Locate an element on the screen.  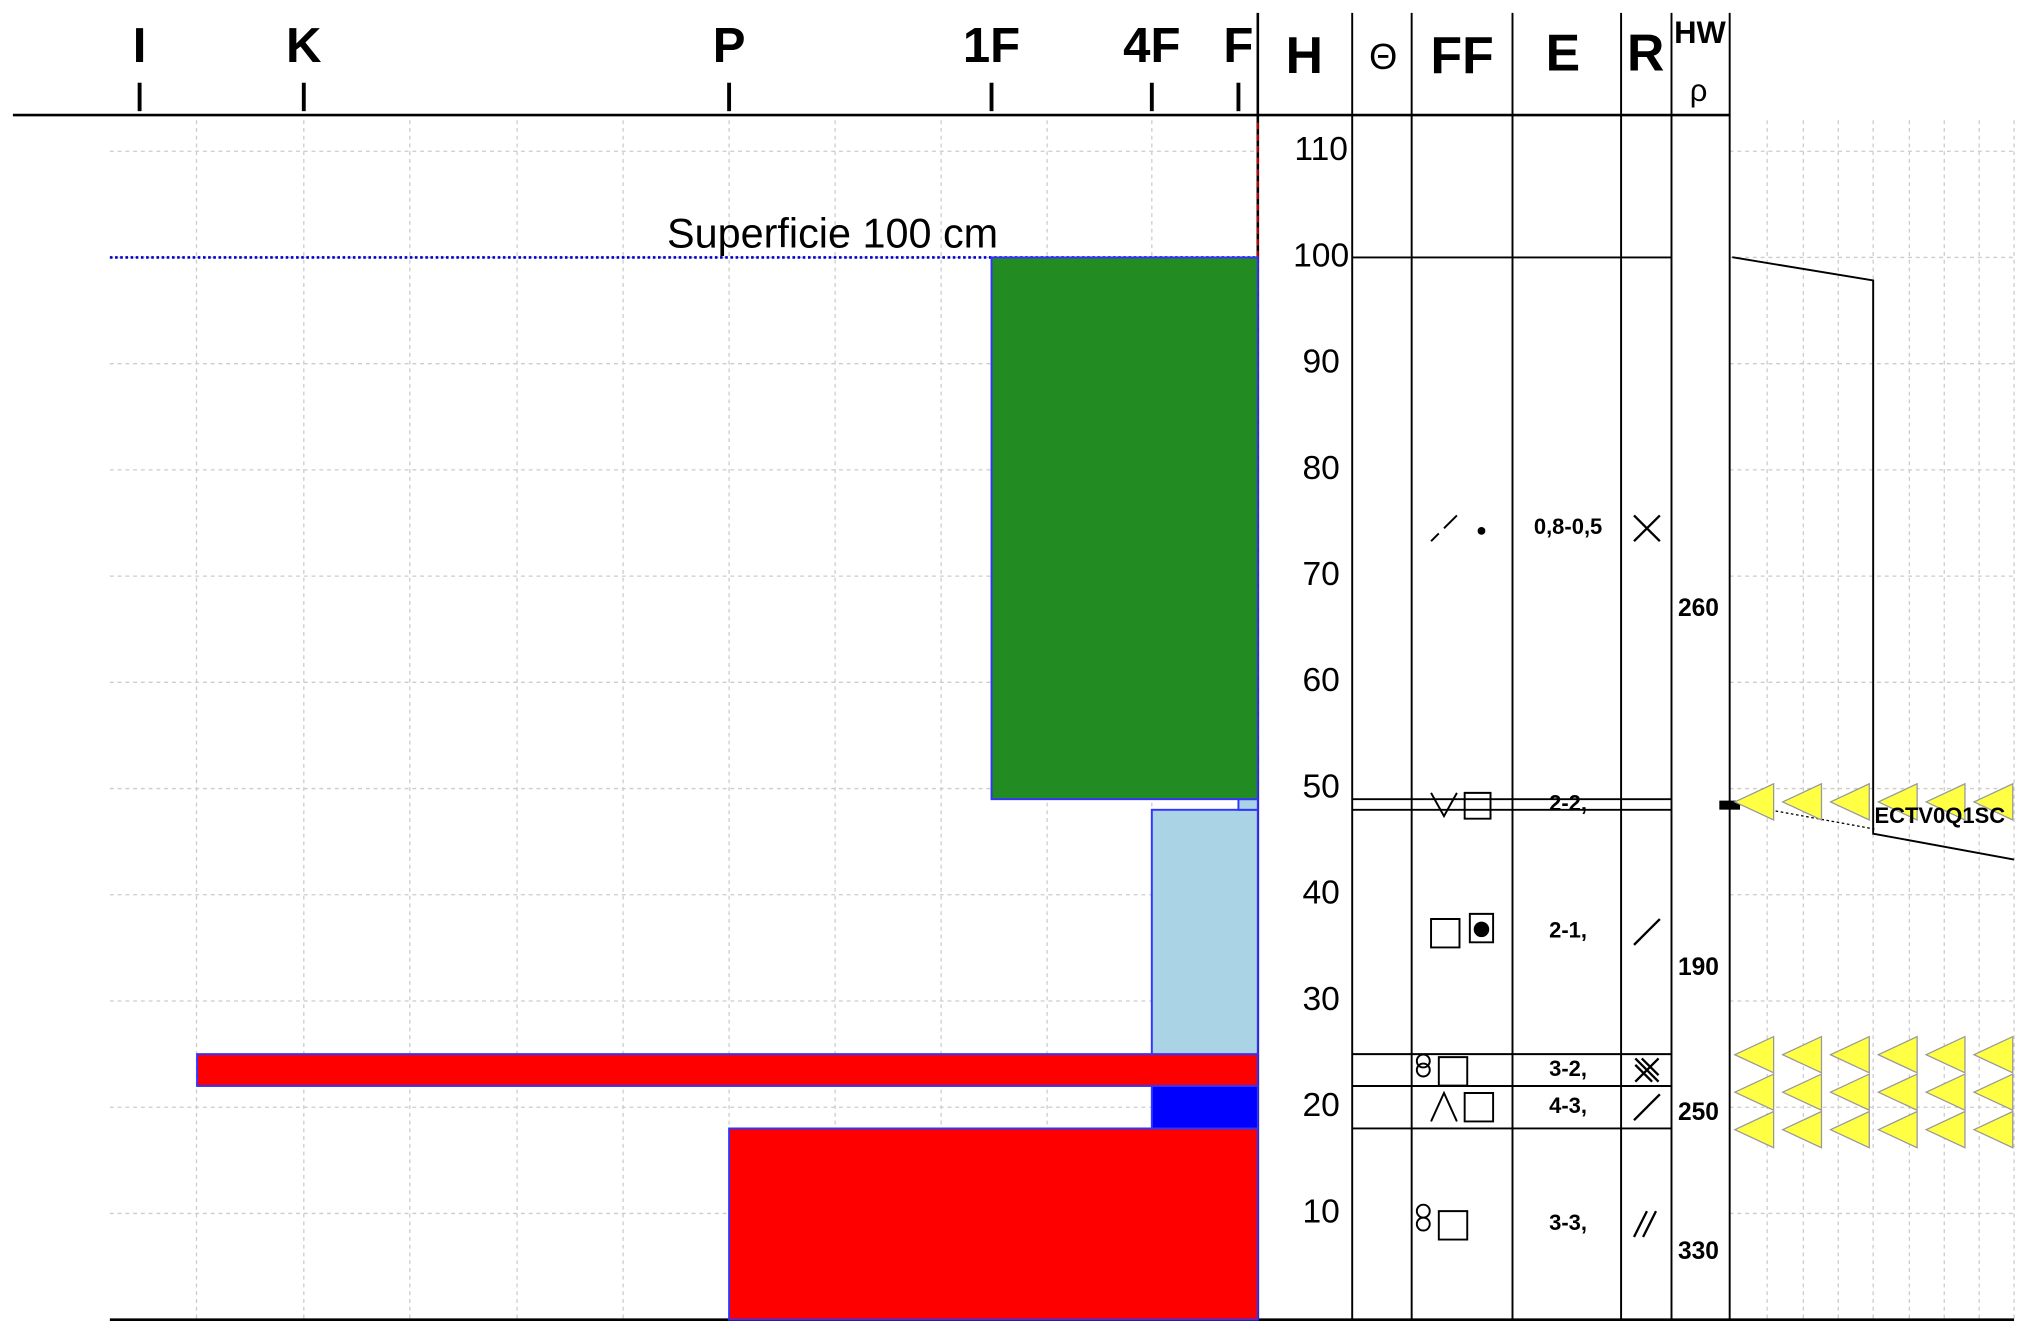
height-tick-label: 70 is located at coordinates (1320, 574).